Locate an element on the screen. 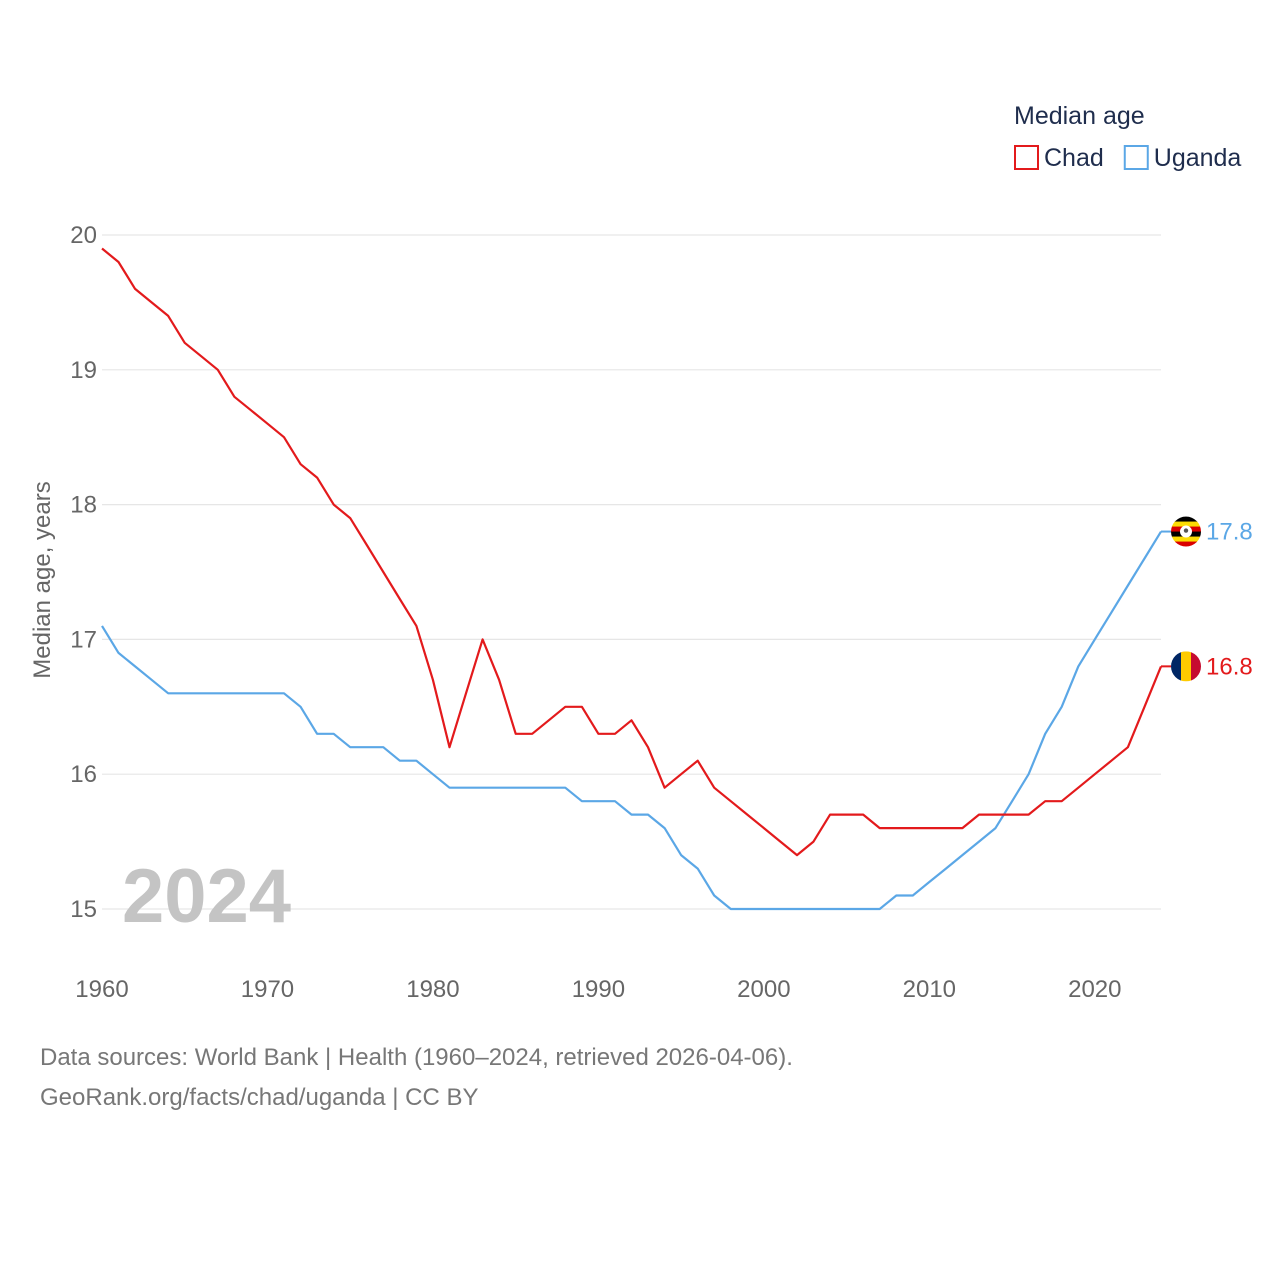 The width and height of the screenshot is (1280, 1280). x-axis-ticks: 1960 1970 1980 1990 2000 2010 2020 is located at coordinates (598, 989).